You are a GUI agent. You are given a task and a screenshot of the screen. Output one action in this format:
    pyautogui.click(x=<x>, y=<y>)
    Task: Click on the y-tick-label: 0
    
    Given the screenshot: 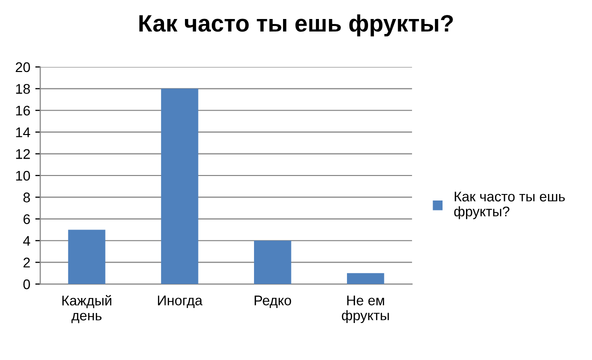 What is the action you would take?
    pyautogui.click(x=26, y=284)
    